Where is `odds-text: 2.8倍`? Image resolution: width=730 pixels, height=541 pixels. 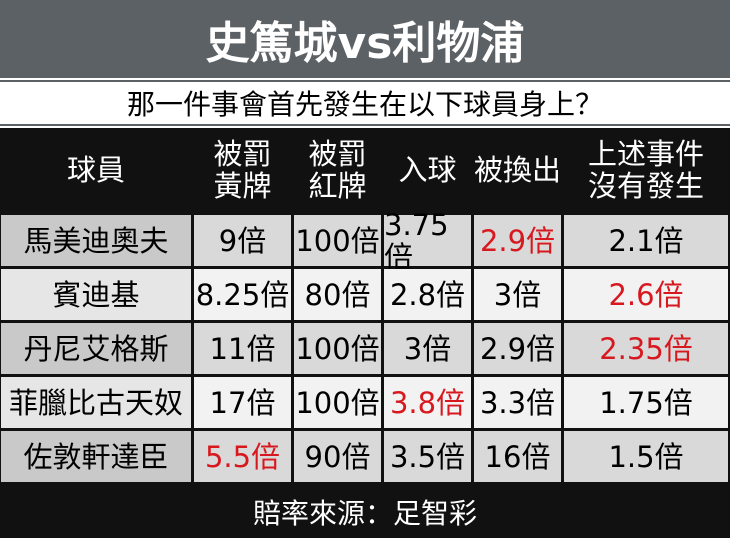 odds-text: 2.8倍 is located at coordinates (427, 294).